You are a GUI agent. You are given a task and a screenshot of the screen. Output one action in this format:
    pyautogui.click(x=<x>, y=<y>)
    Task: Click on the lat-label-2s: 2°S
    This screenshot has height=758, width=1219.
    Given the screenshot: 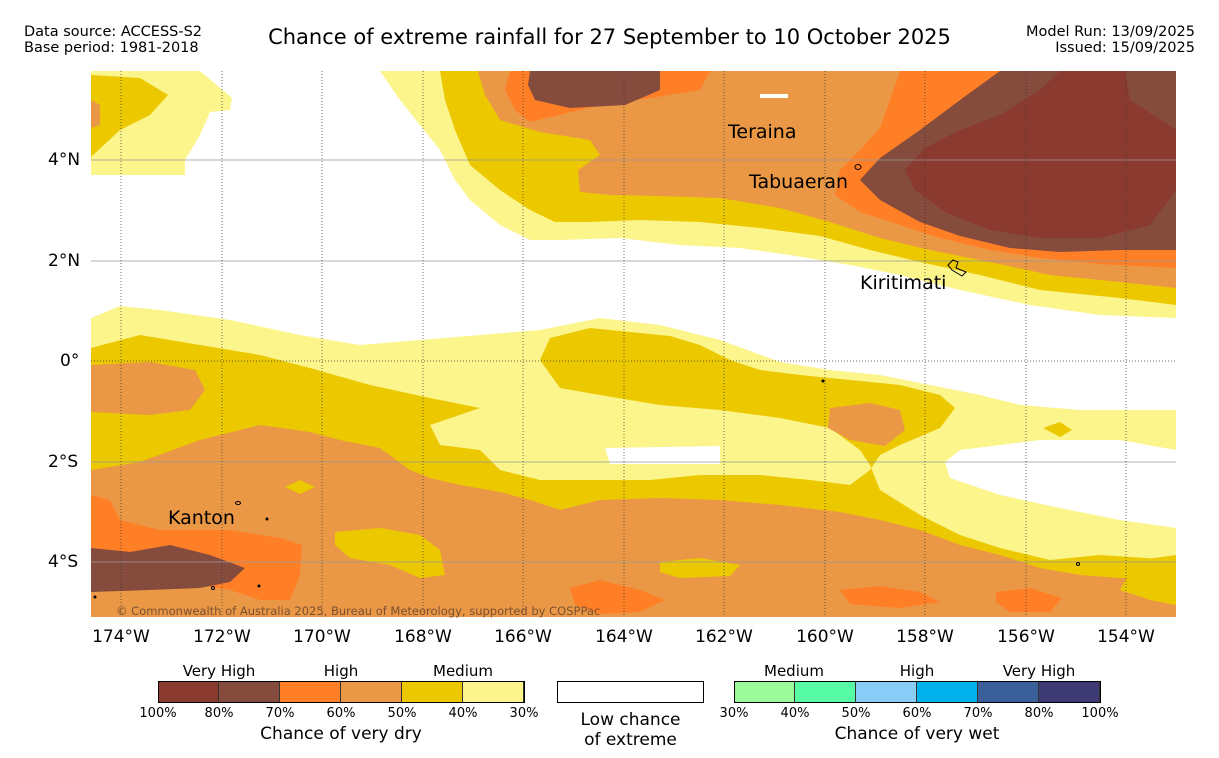 What is the action you would take?
    pyautogui.click(x=63, y=462)
    